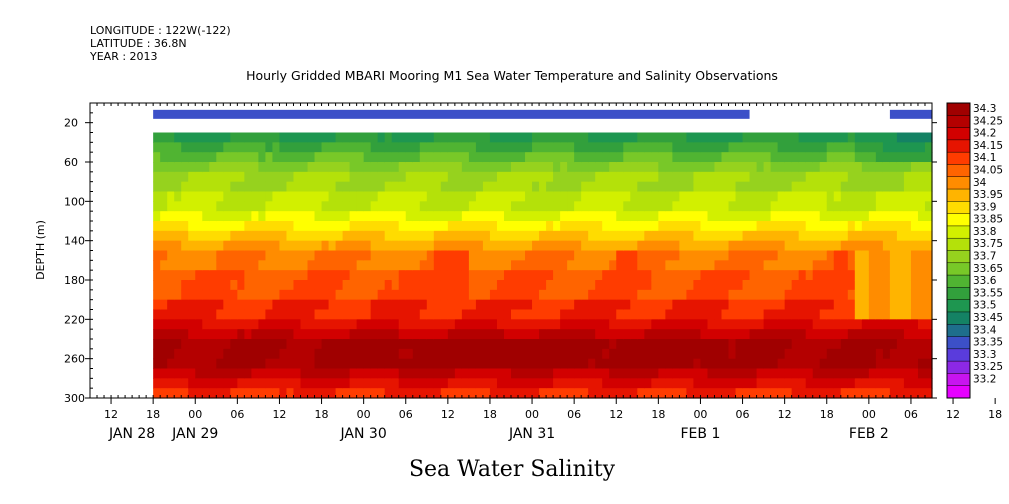 The width and height of the screenshot is (1009, 504). What do you see at coordinates (785, 414) in the screenshot?
I see `x-tick-label: 12` at bounding box center [785, 414].